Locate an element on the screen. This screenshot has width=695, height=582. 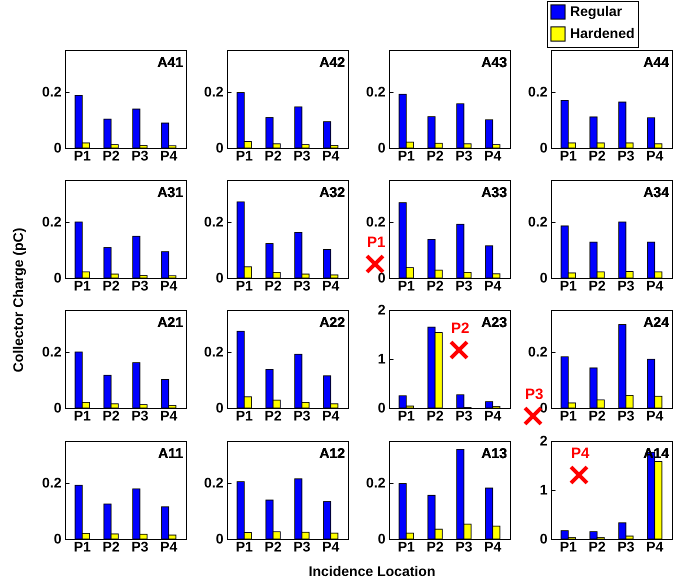
chart-title: A33 is located at coordinates (494, 192).